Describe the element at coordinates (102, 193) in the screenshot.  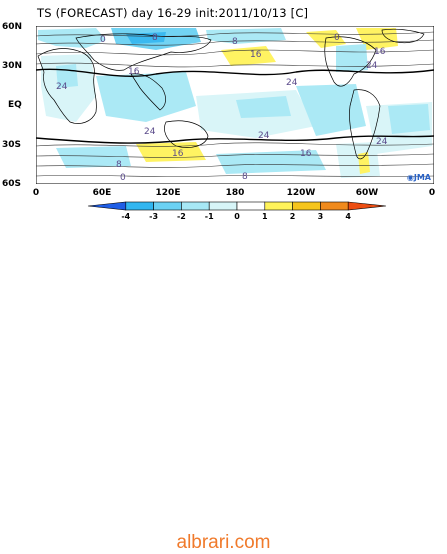
I see `lon-label: 60E` at that location.